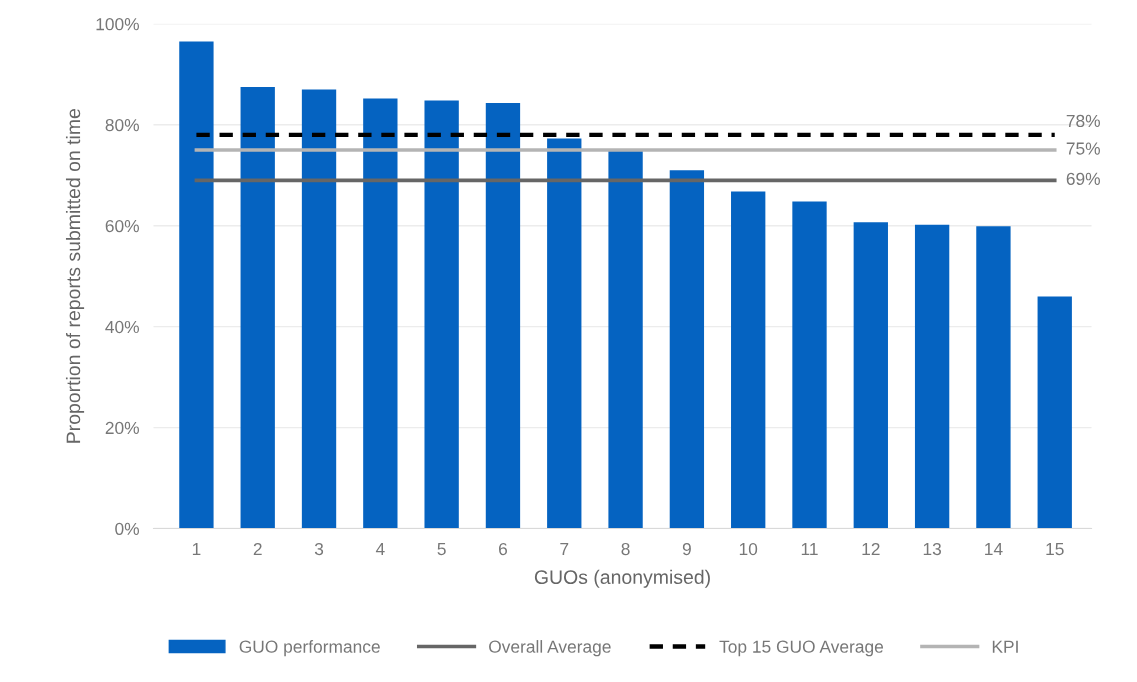  What do you see at coordinates (122, 428) in the screenshot?
I see `y-tick-label: 20%` at bounding box center [122, 428].